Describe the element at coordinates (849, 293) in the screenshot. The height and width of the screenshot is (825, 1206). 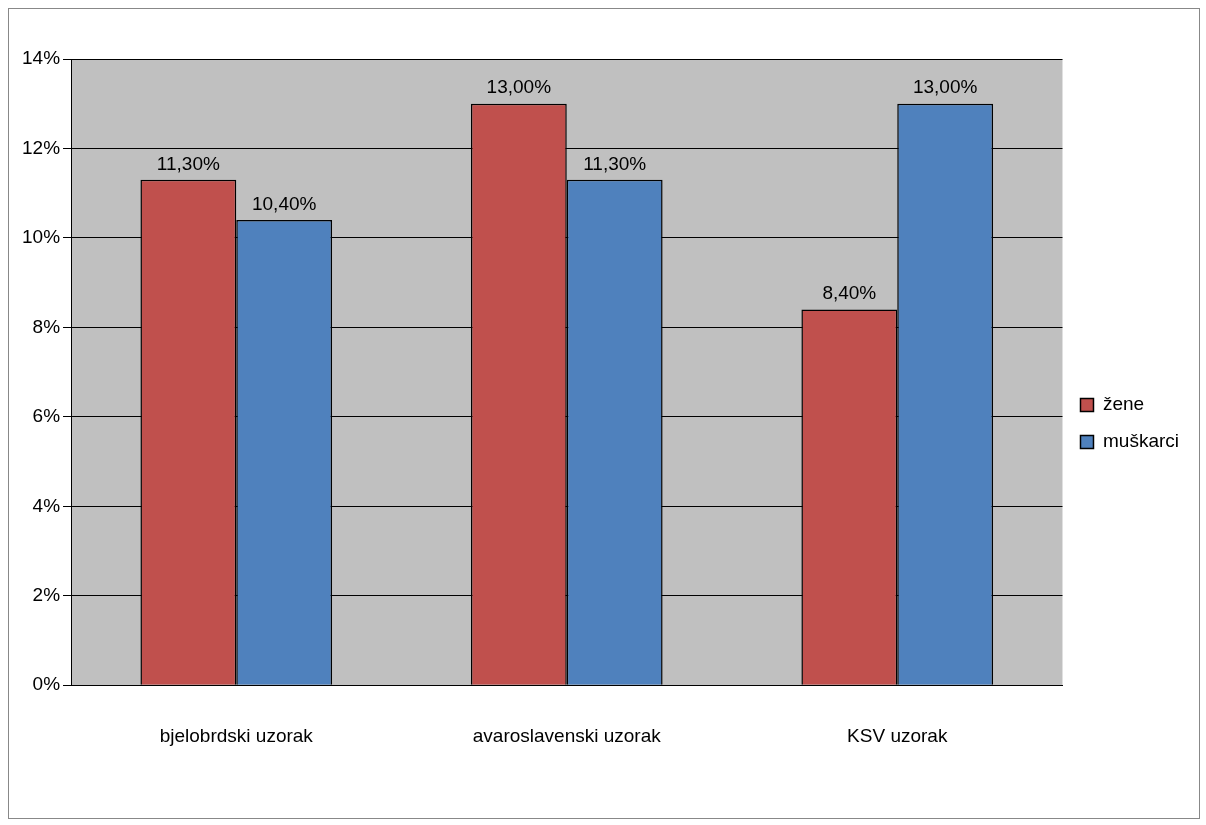
I see `data-label: 8,40%` at that location.